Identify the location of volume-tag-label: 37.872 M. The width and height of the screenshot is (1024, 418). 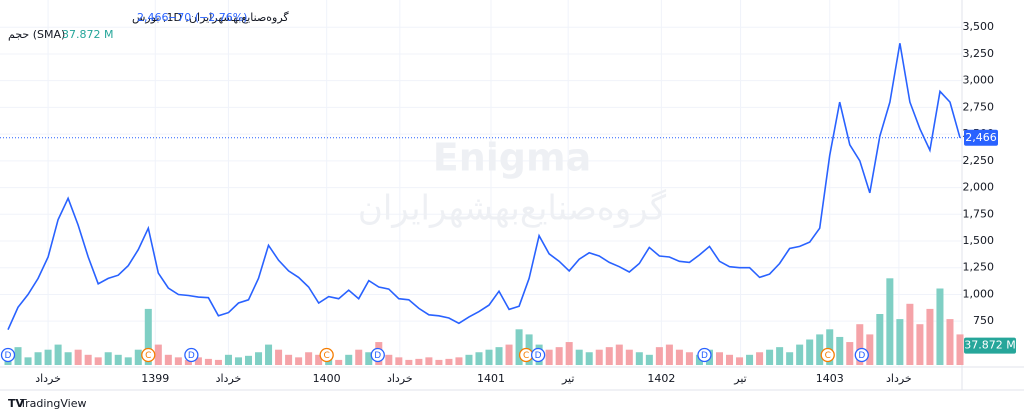
(989, 345).